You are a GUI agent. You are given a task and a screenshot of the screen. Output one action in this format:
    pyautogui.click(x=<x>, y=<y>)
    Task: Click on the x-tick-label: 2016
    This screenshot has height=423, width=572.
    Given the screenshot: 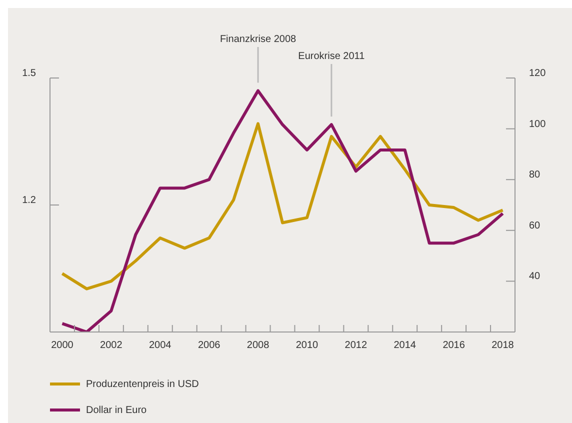 What is the action you would take?
    pyautogui.click(x=454, y=345)
    